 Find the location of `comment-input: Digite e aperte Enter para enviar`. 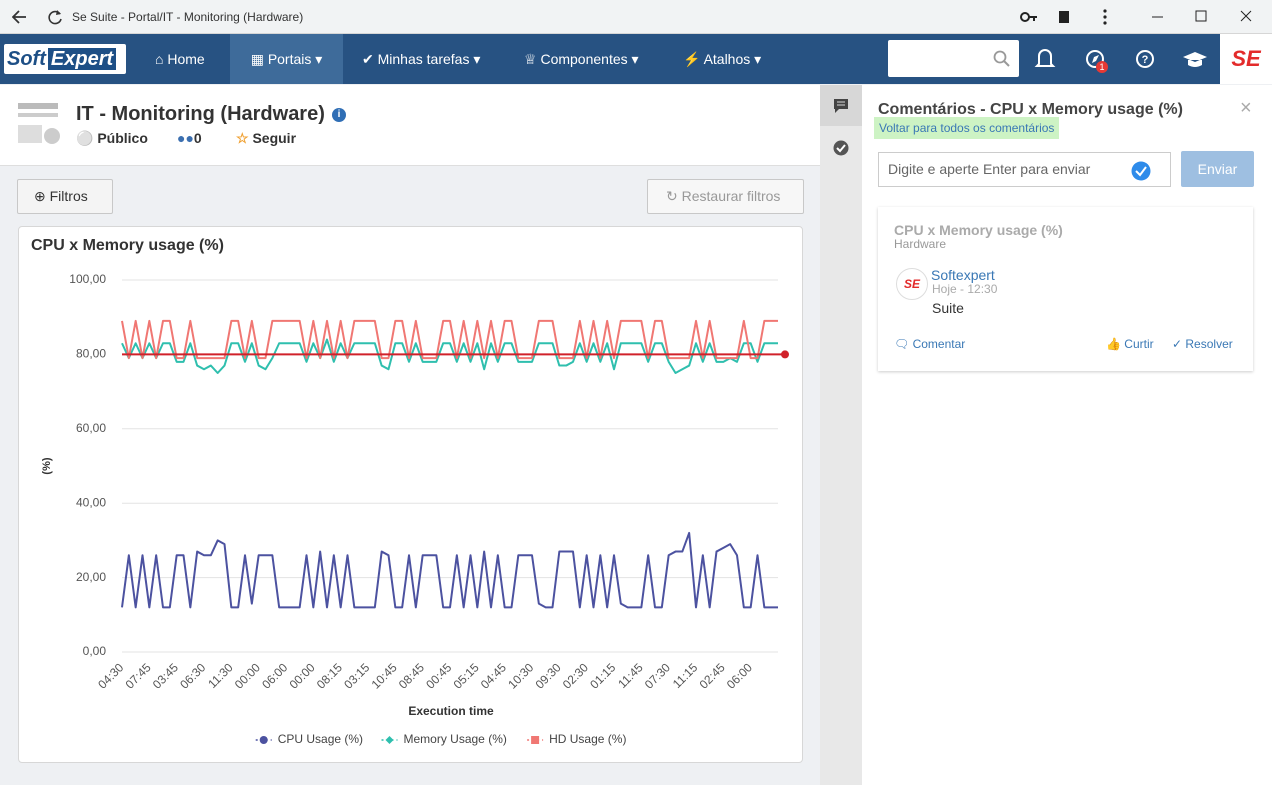

comment-input: Digite e aperte Enter para enviar is located at coordinates (1024, 169).